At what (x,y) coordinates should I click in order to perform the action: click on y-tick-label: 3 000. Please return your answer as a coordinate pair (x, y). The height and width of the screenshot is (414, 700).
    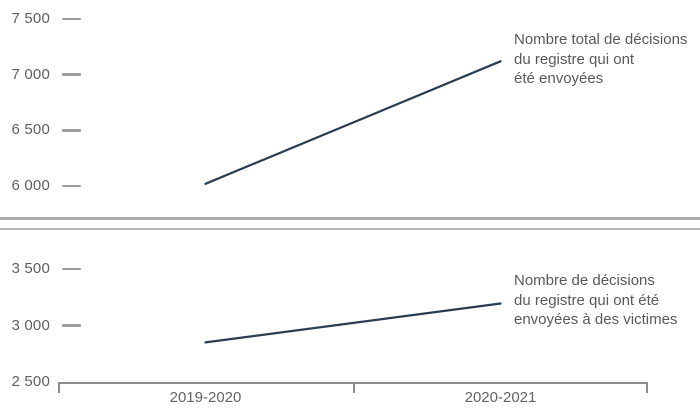
    Looking at the image, I should click on (30, 325).